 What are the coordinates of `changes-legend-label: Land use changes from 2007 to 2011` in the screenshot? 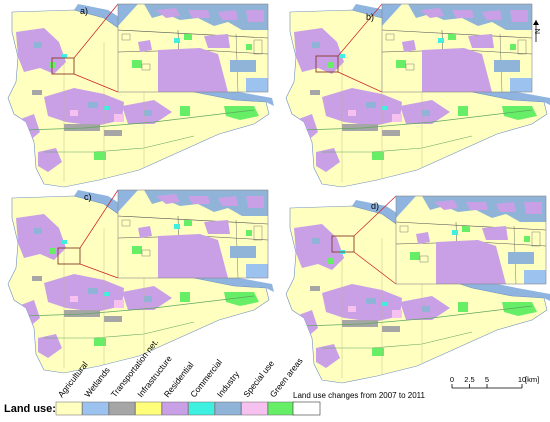 It's located at (359, 395).